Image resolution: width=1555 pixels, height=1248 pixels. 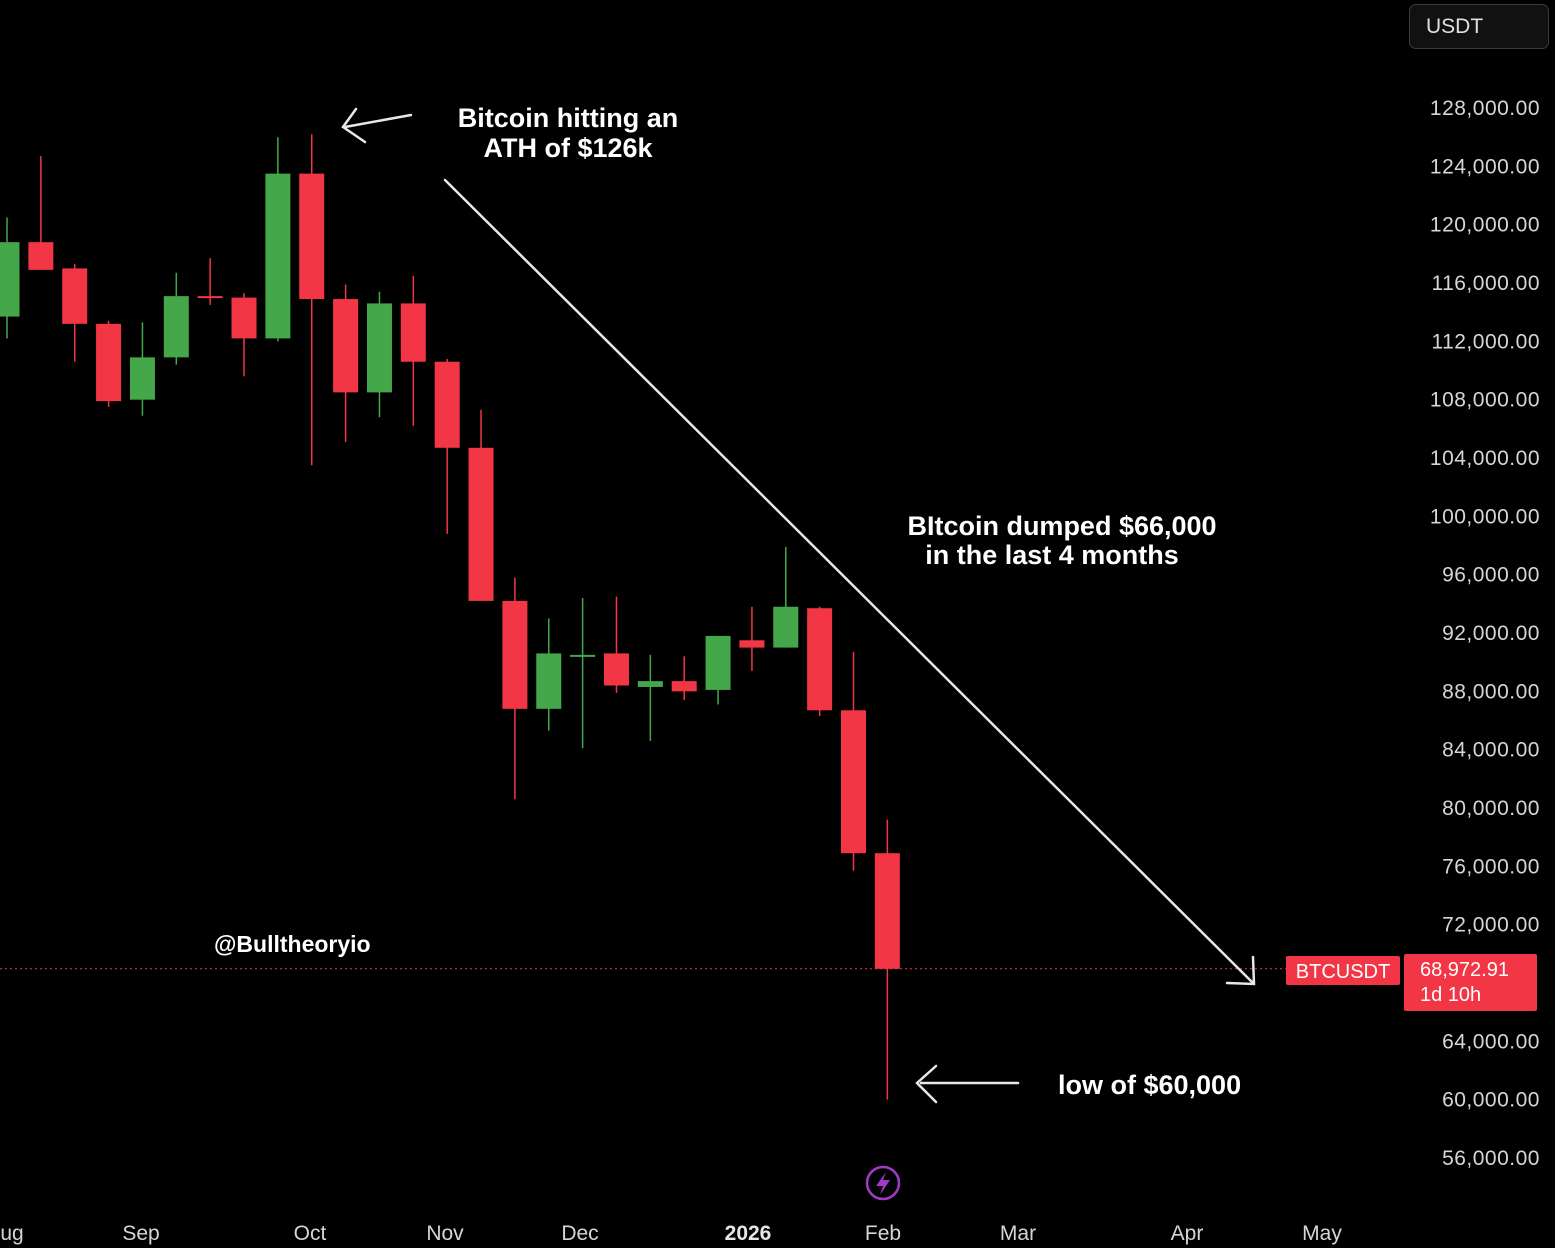 I want to click on currency-button: USDT, so click(x=1479, y=26).